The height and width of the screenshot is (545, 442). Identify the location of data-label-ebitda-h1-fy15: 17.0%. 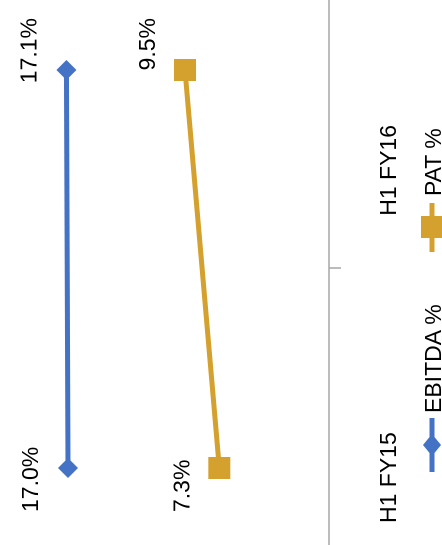
(30, 479).